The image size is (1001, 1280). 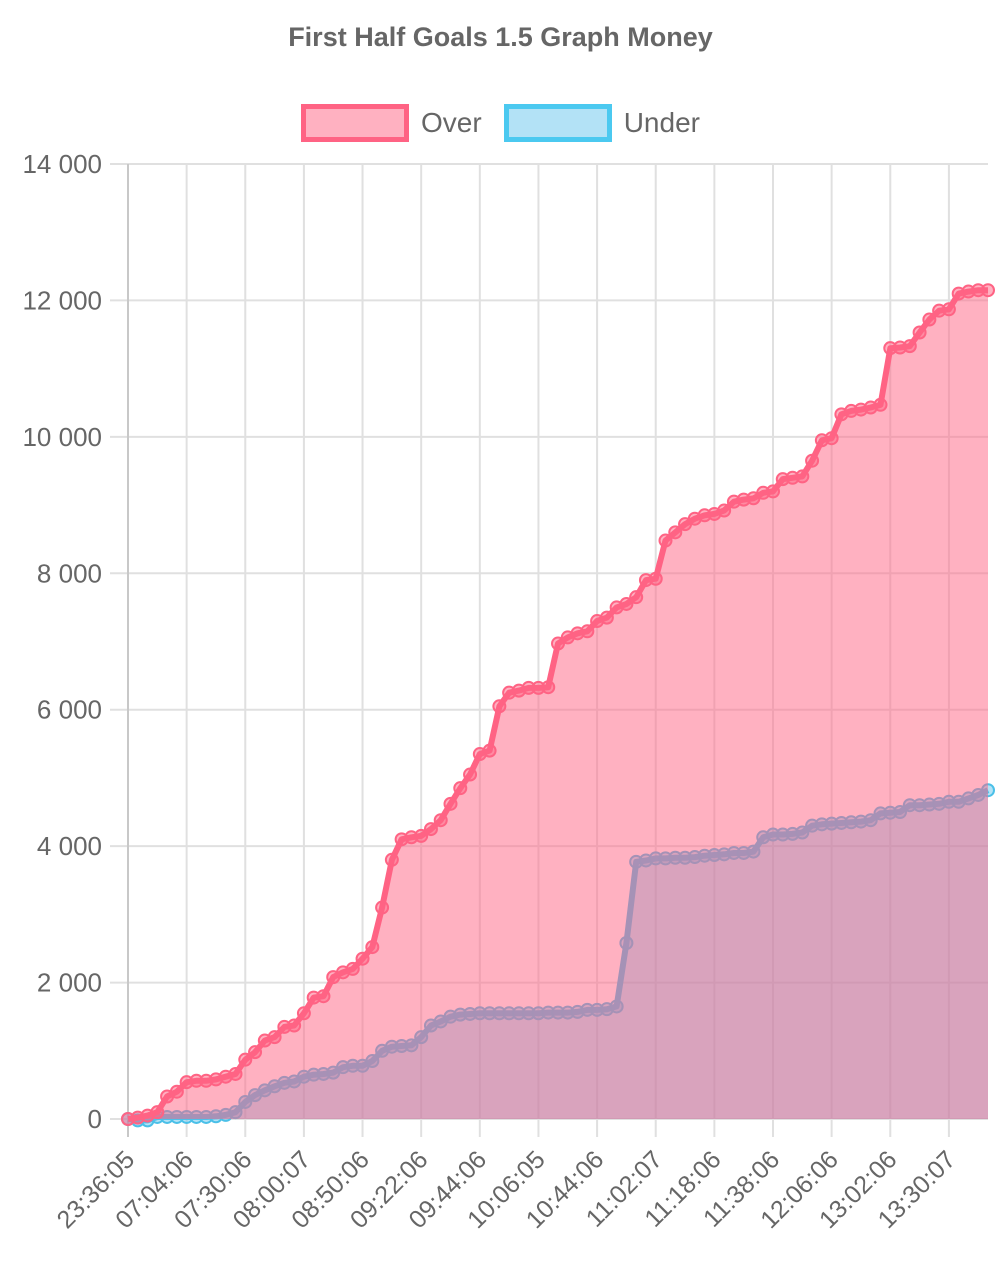 What do you see at coordinates (500, 123) in the screenshot?
I see `legend: Over Under` at bounding box center [500, 123].